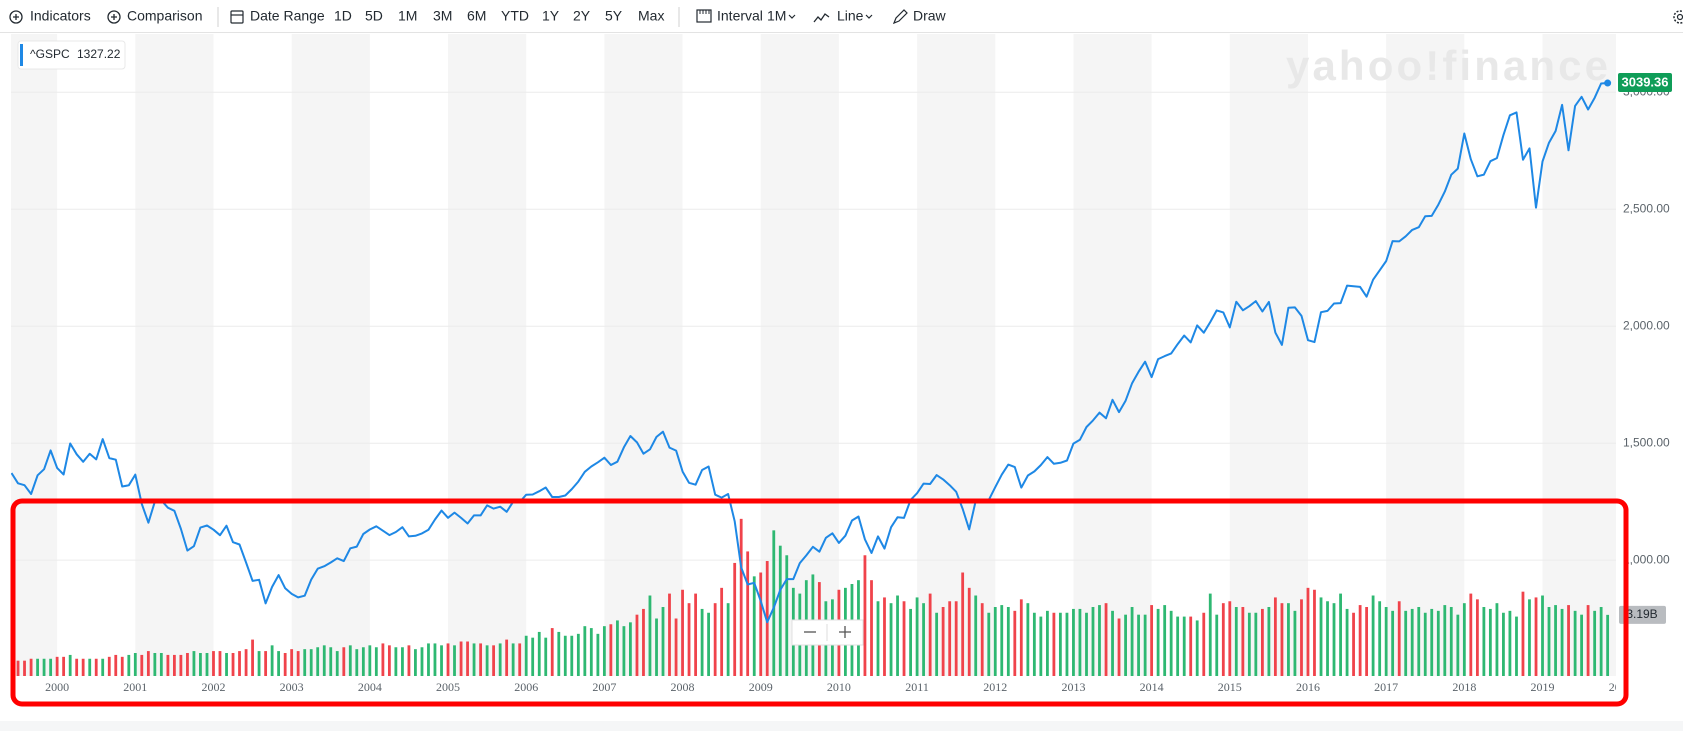  What do you see at coordinates (1646, 559) in the screenshot?
I see `y-tick-label: 1,000.00` at bounding box center [1646, 559].